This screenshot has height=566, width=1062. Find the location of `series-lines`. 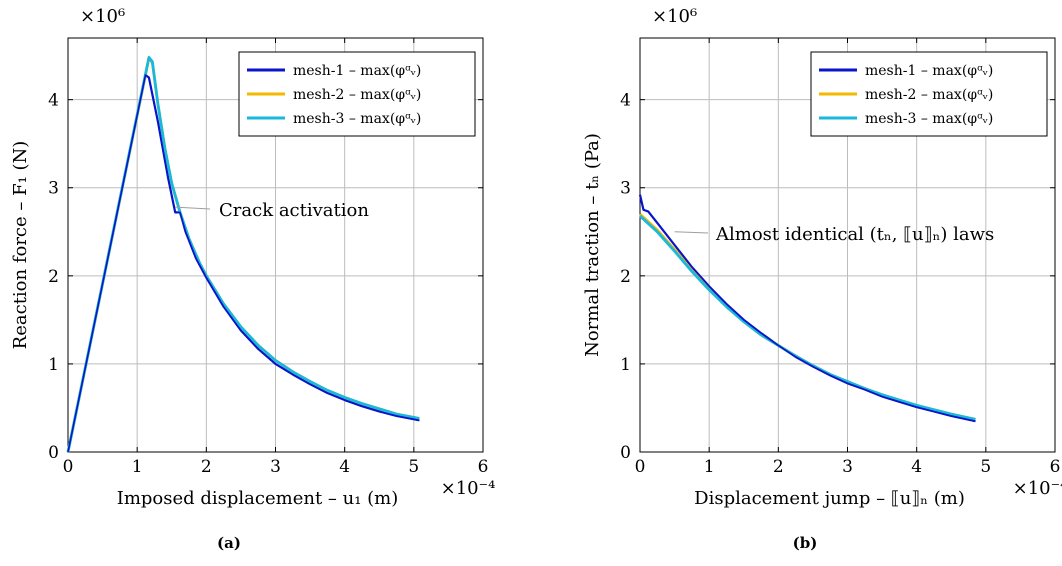

series-lines is located at coordinates (807, 308).